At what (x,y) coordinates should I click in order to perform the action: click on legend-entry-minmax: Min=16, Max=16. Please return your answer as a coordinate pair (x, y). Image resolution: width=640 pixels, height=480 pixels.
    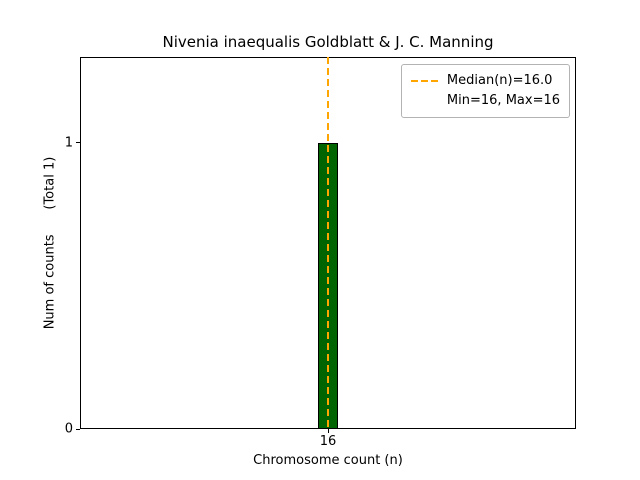
    Looking at the image, I should click on (485, 101).